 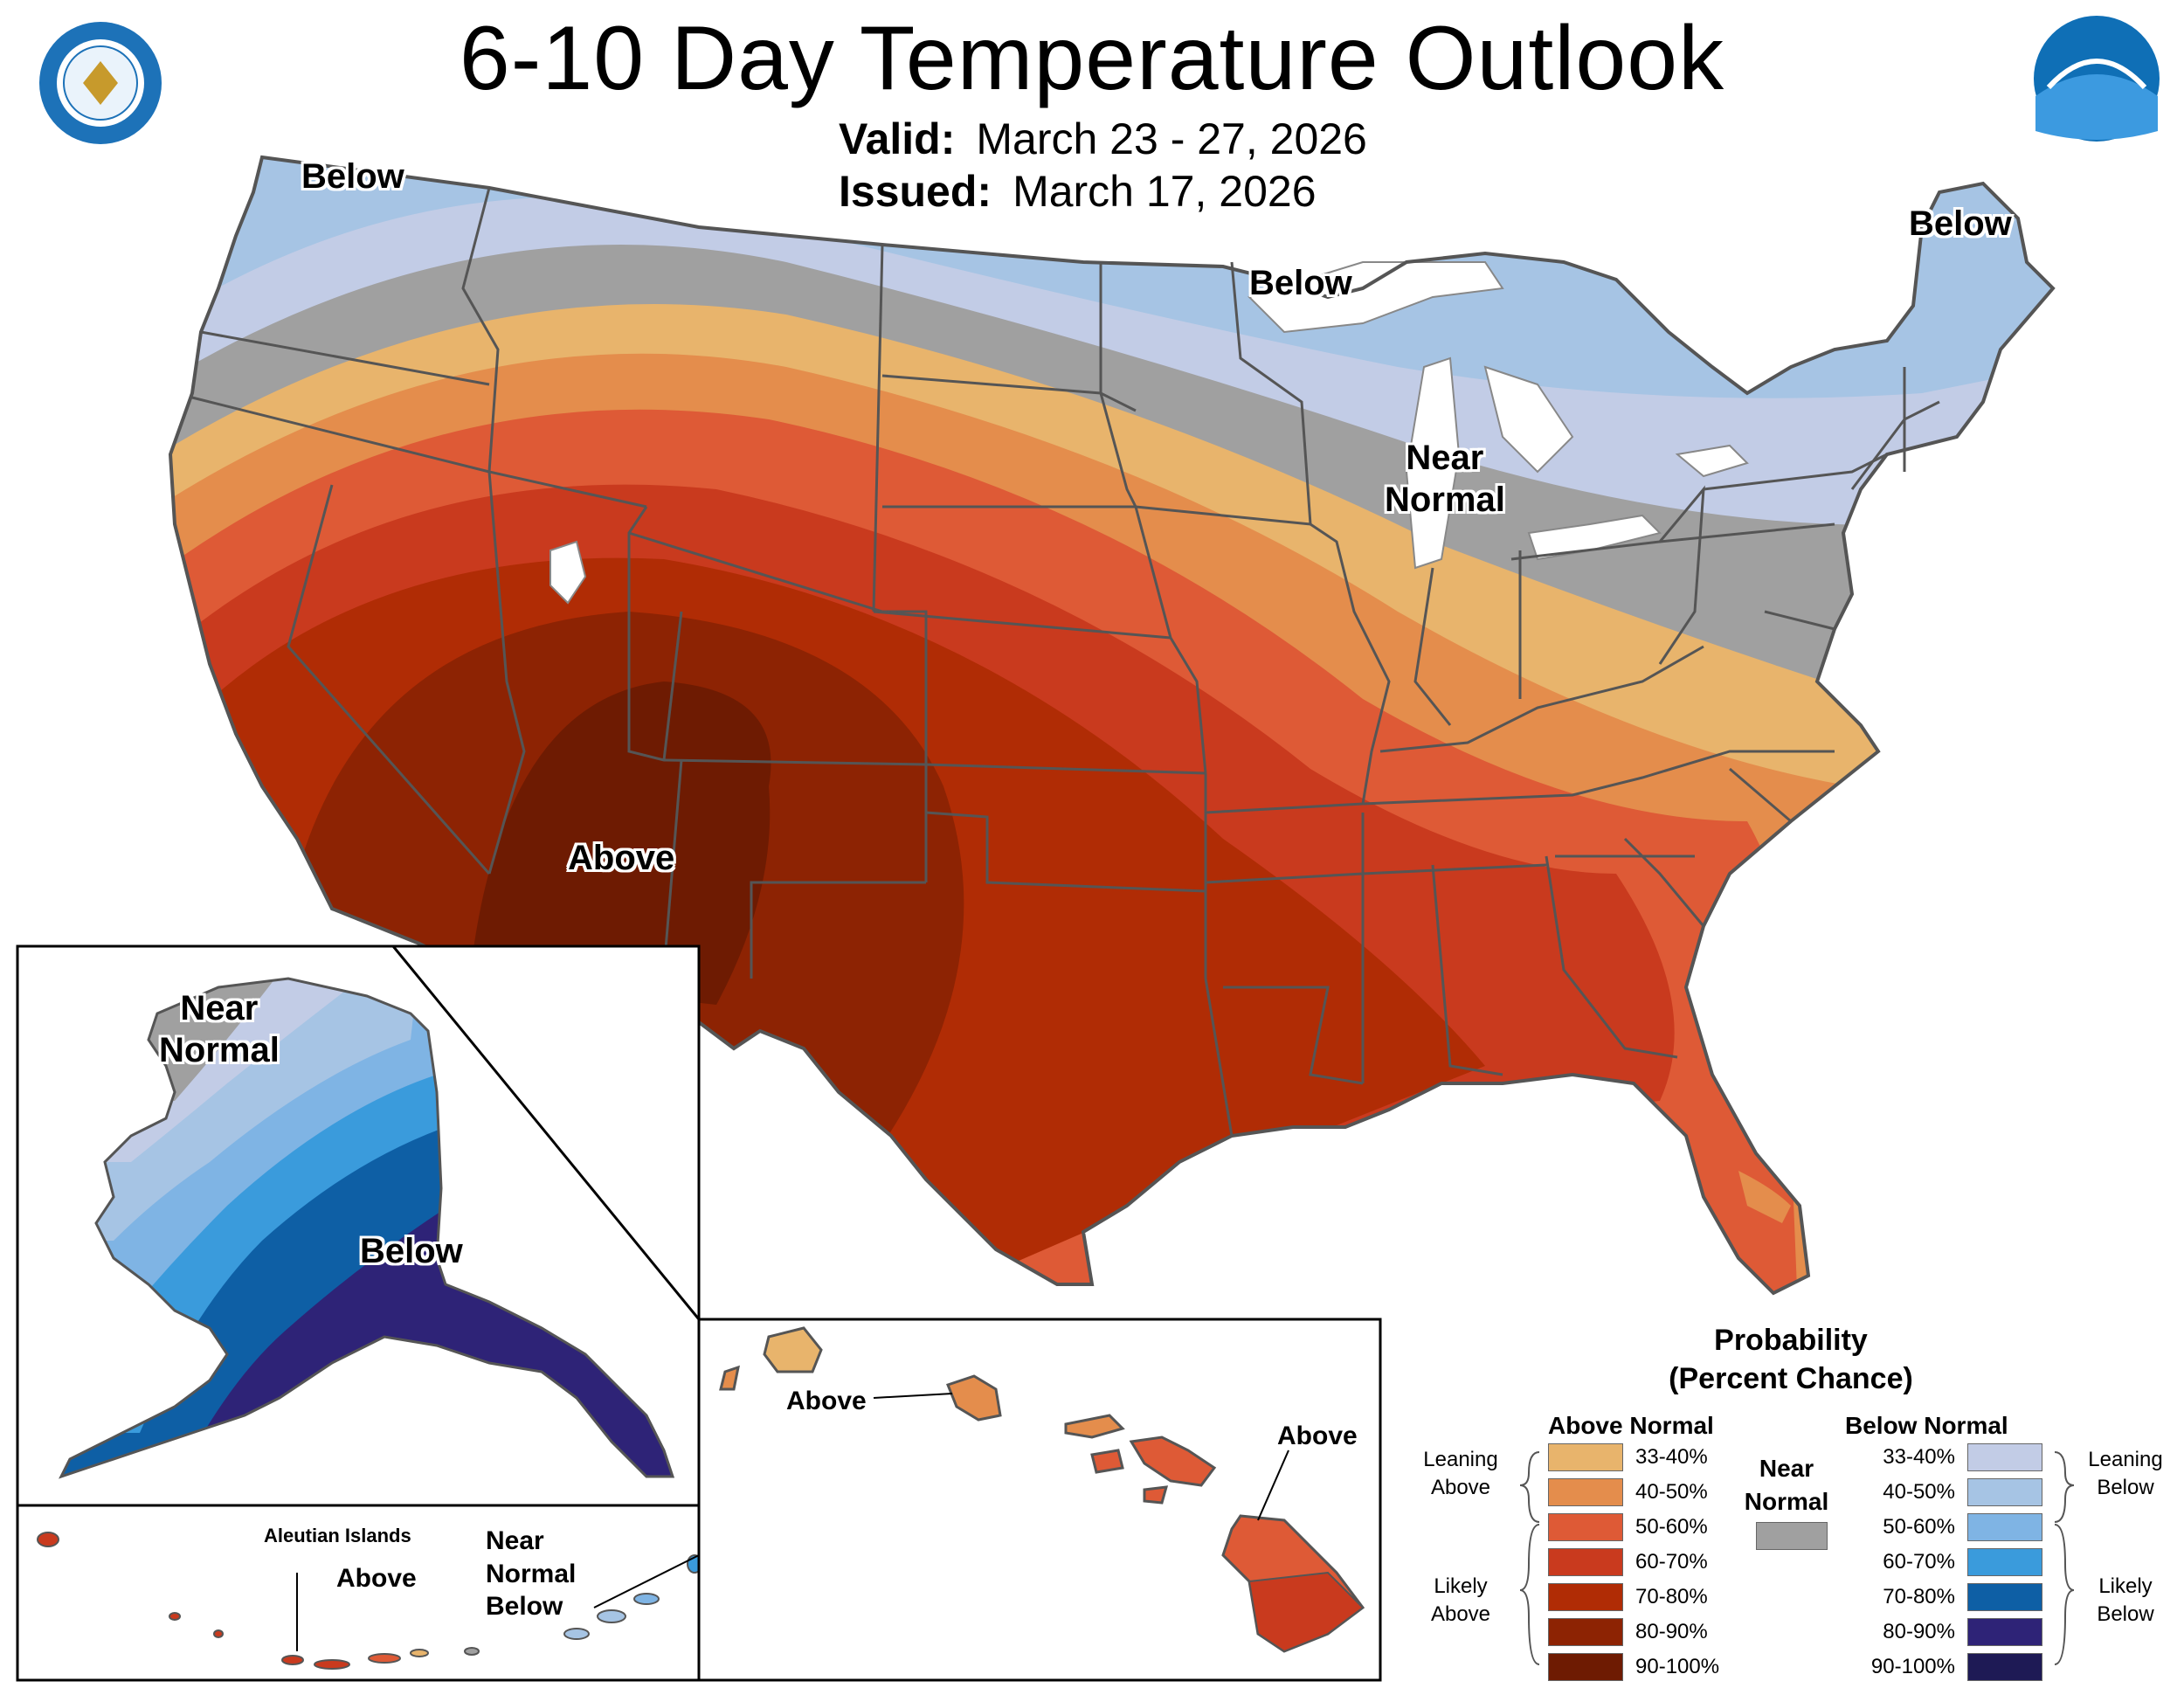 I want to click on legend-above-range-label: 33-40%, so click(x=1671, y=1457).